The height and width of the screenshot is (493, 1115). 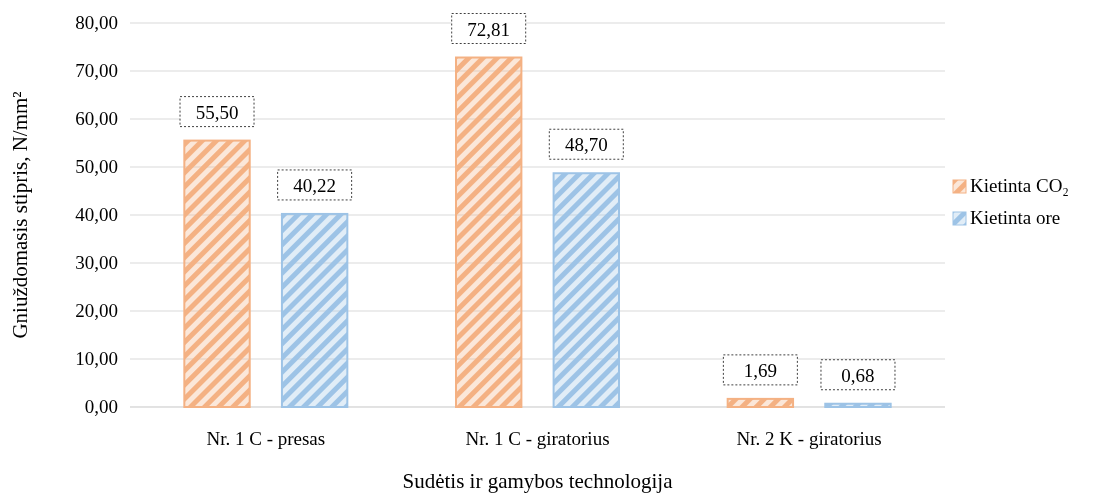 What do you see at coordinates (96, 310) in the screenshot?
I see `y-tick-label: 20,00` at bounding box center [96, 310].